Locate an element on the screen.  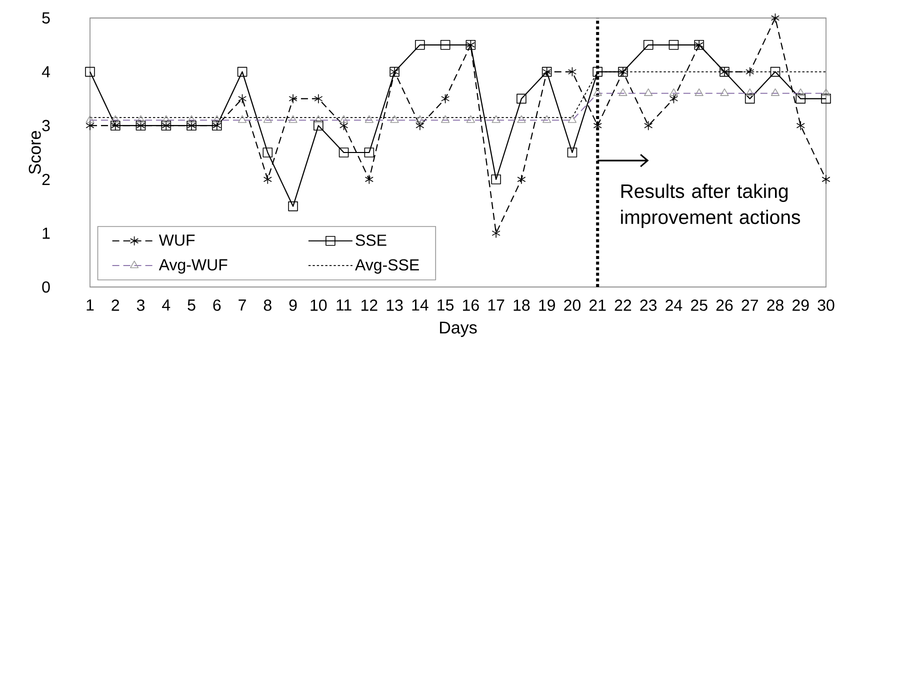
x-tick-label: 28 is located at coordinates (775, 305).